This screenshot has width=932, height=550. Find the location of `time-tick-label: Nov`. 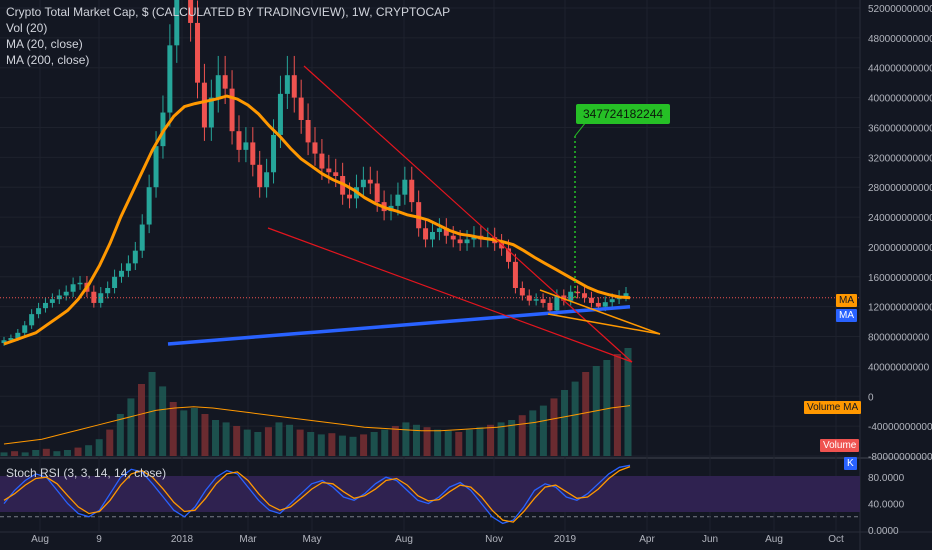

time-tick-label: Nov is located at coordinates (494, 539).